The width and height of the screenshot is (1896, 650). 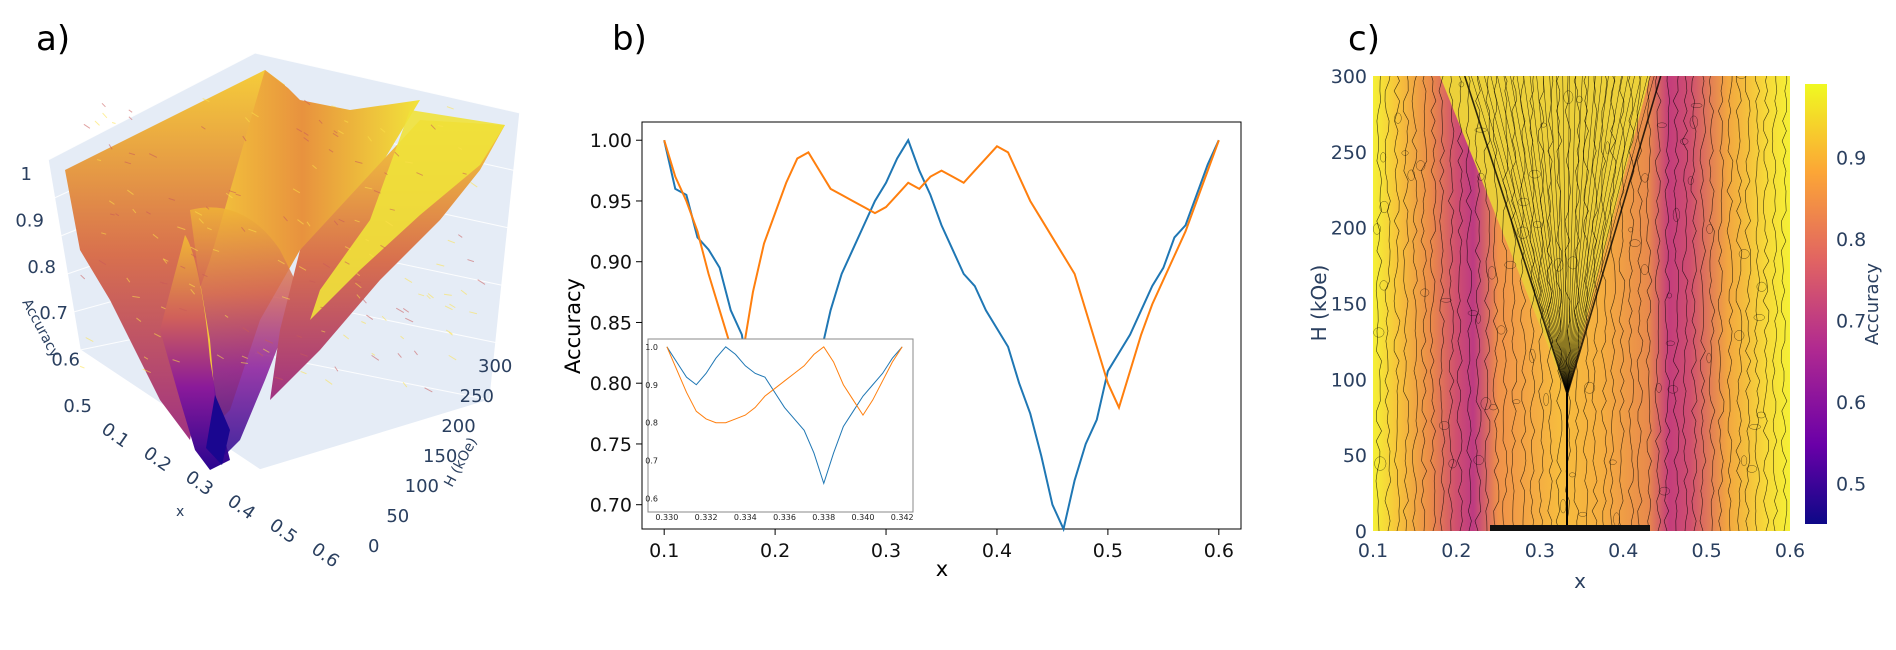 What do you see at coordinates (180, 512) in the screenshot?
I see `x-axis-label: x` at bounding box center [180, 512].